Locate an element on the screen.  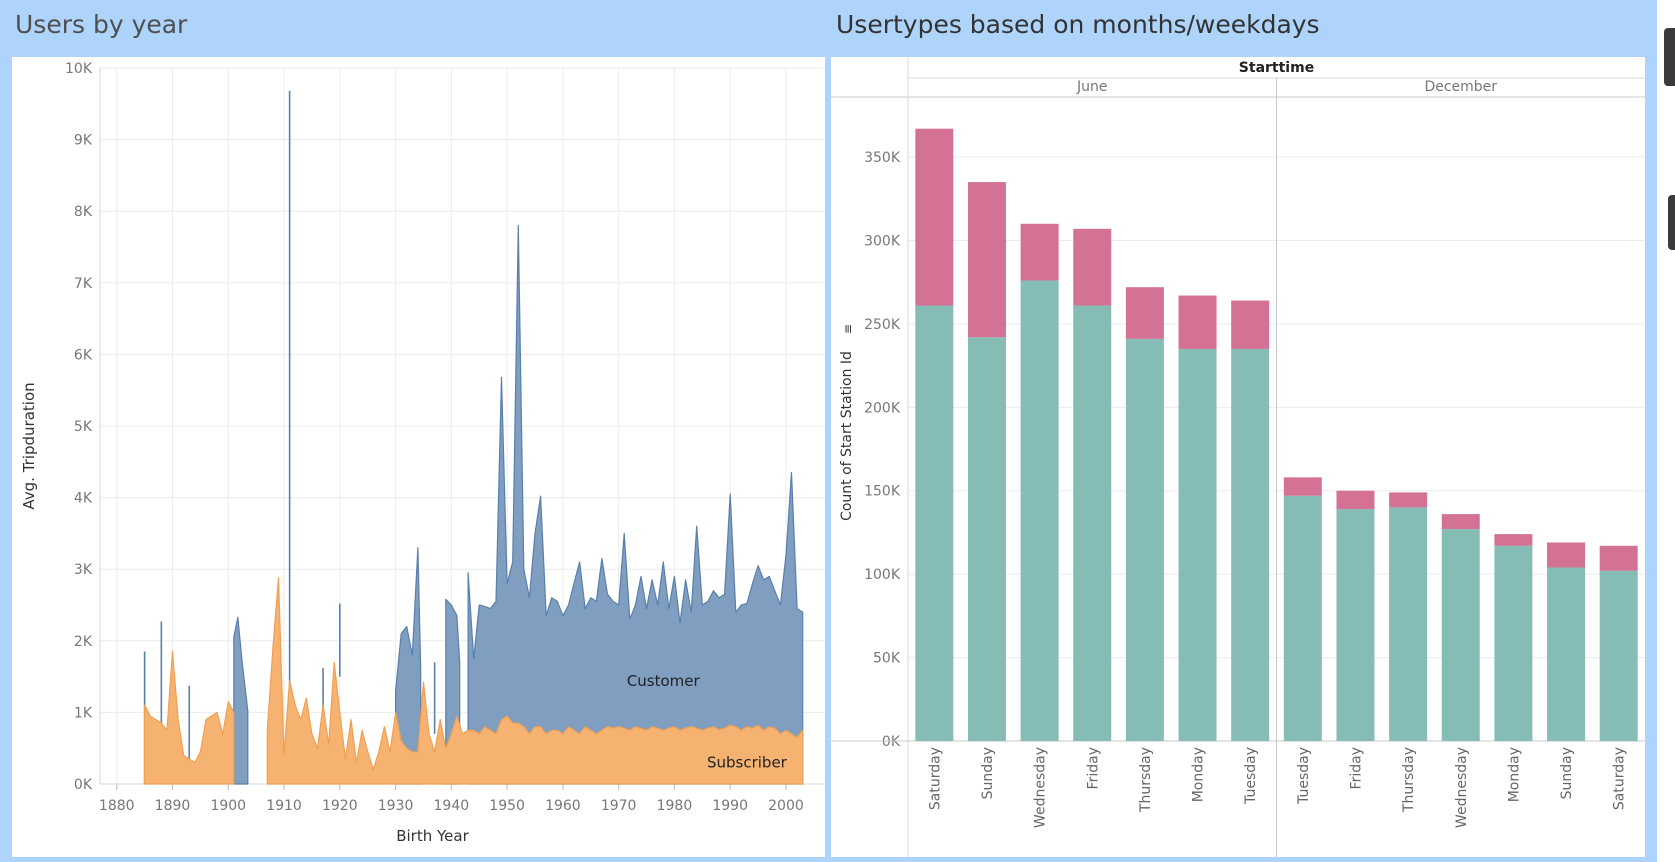
y-tick-label: 1K is located at coordinates (83, 713).